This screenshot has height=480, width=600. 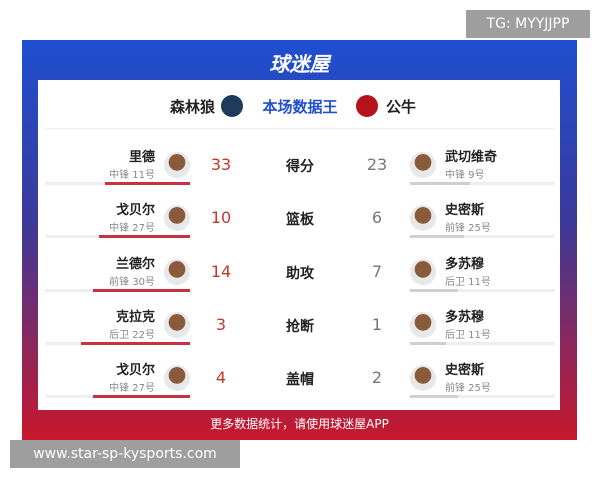 I want to click on stat-value: 3, so click(x=221, y=324).